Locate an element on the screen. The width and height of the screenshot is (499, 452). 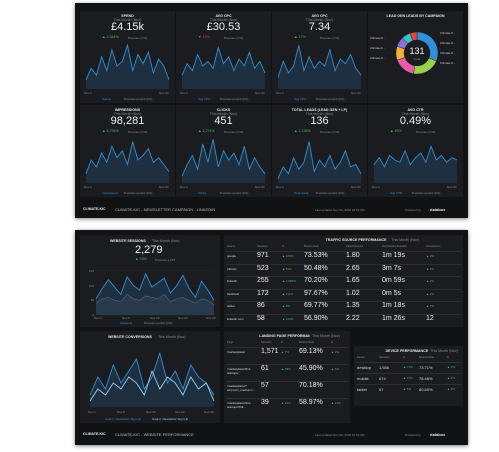
cell: ▲ 97% is located at coordinates (408, 378).